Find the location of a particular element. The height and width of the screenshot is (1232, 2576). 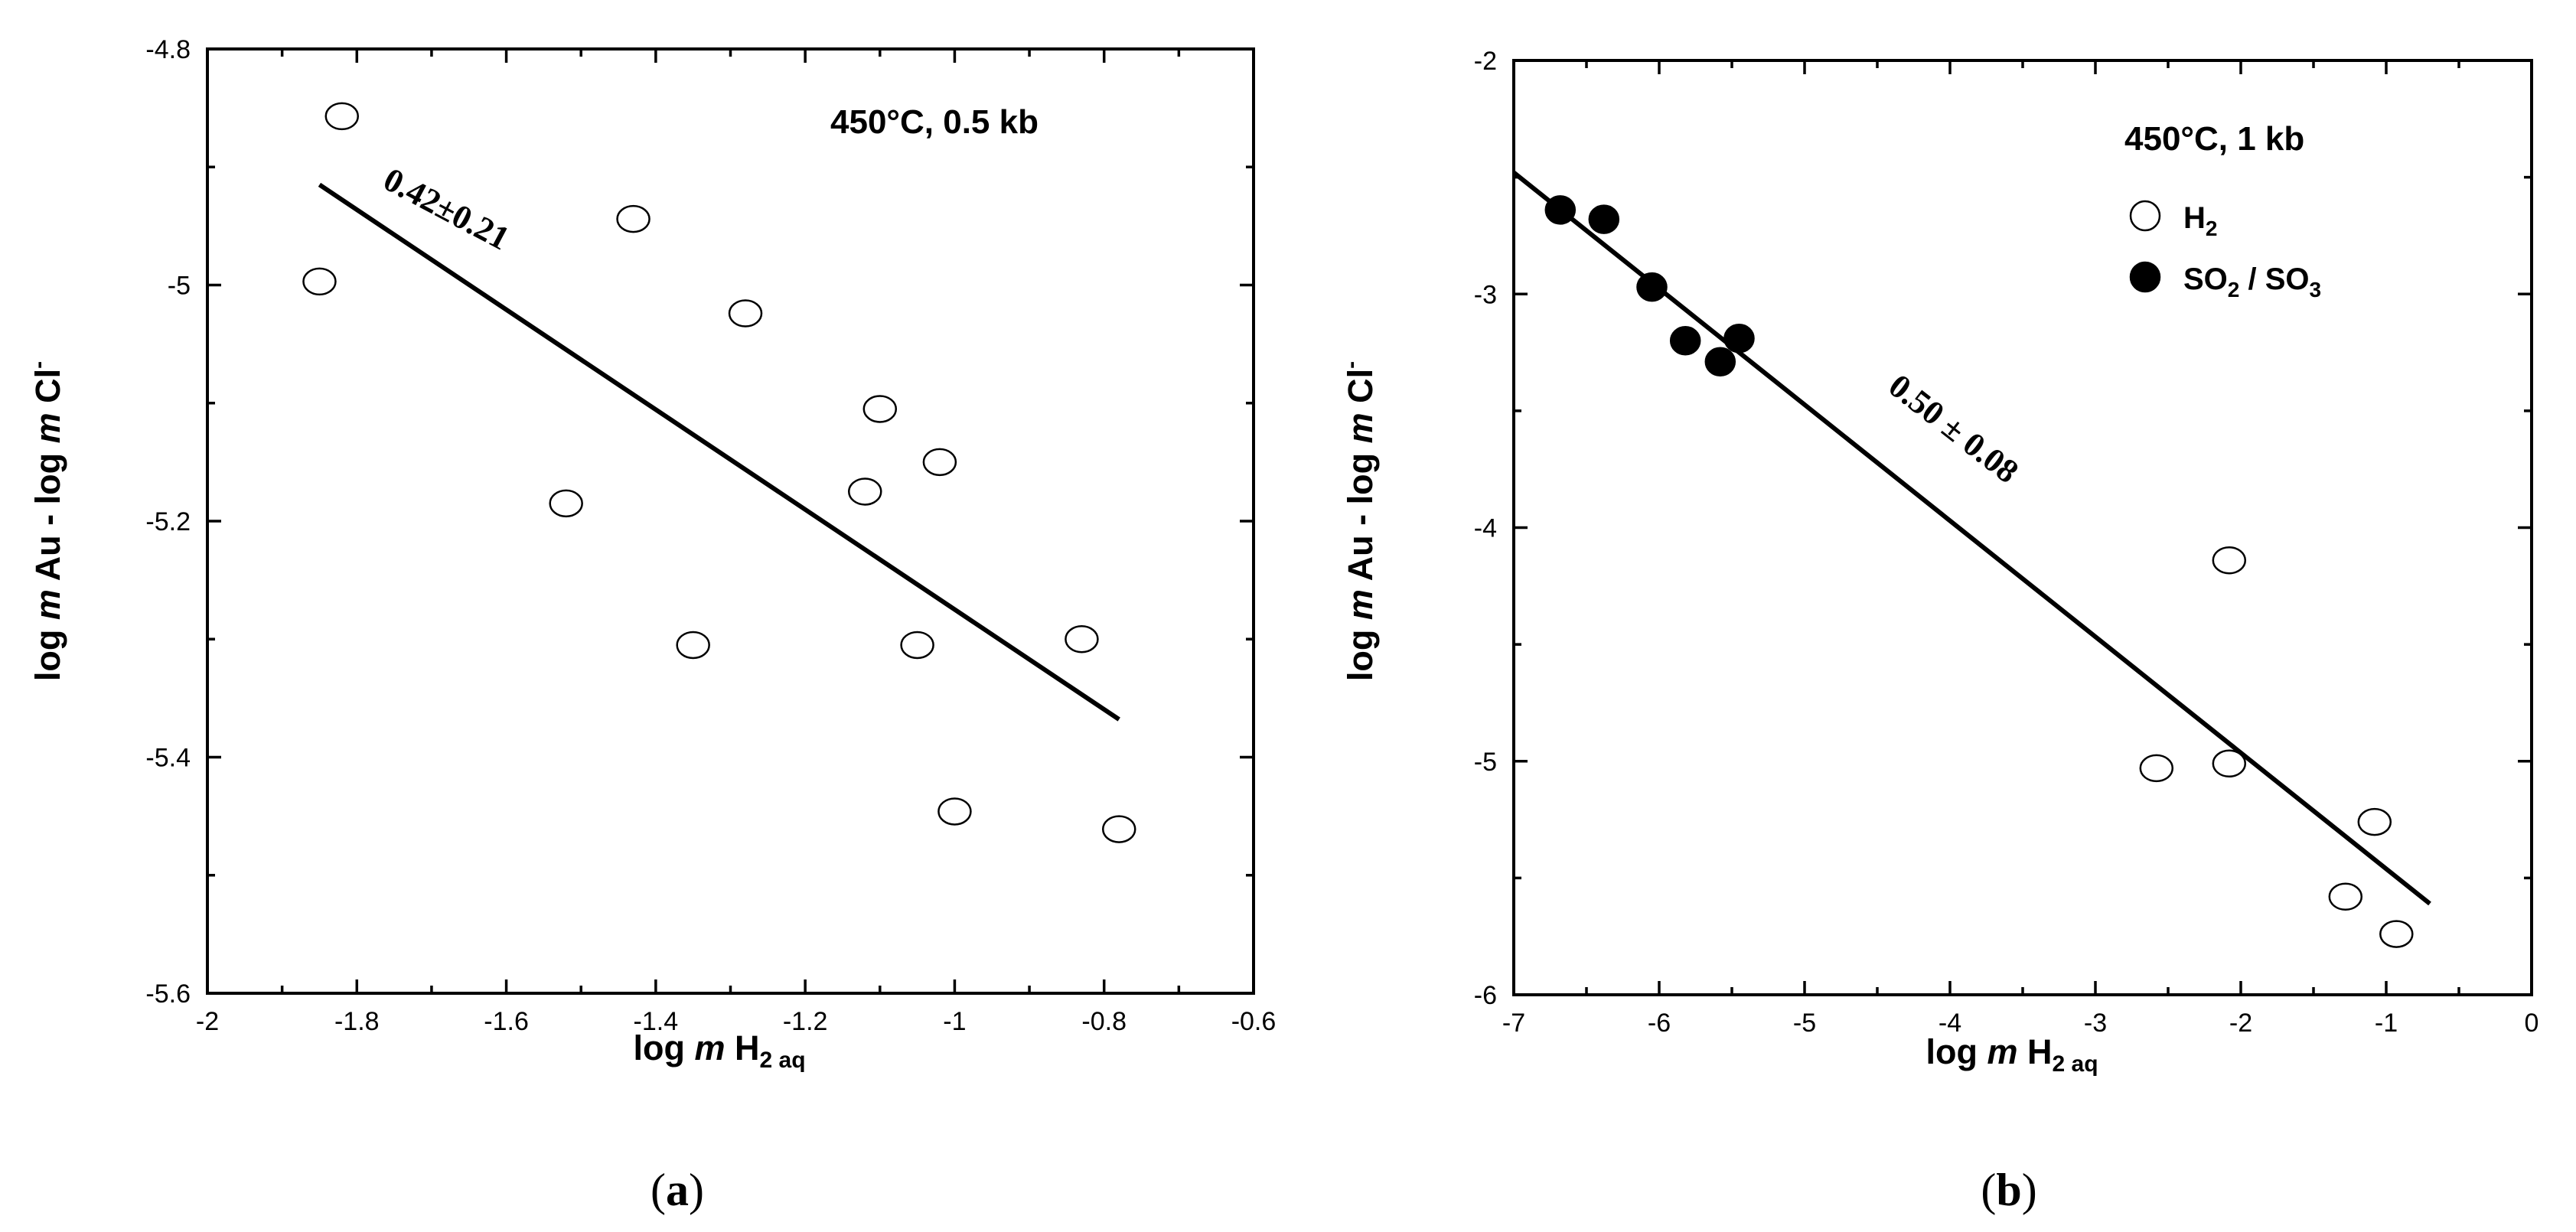

panel-a-y-axis-label: log m Au - log m Cl- is located at coordinates (47, 521).